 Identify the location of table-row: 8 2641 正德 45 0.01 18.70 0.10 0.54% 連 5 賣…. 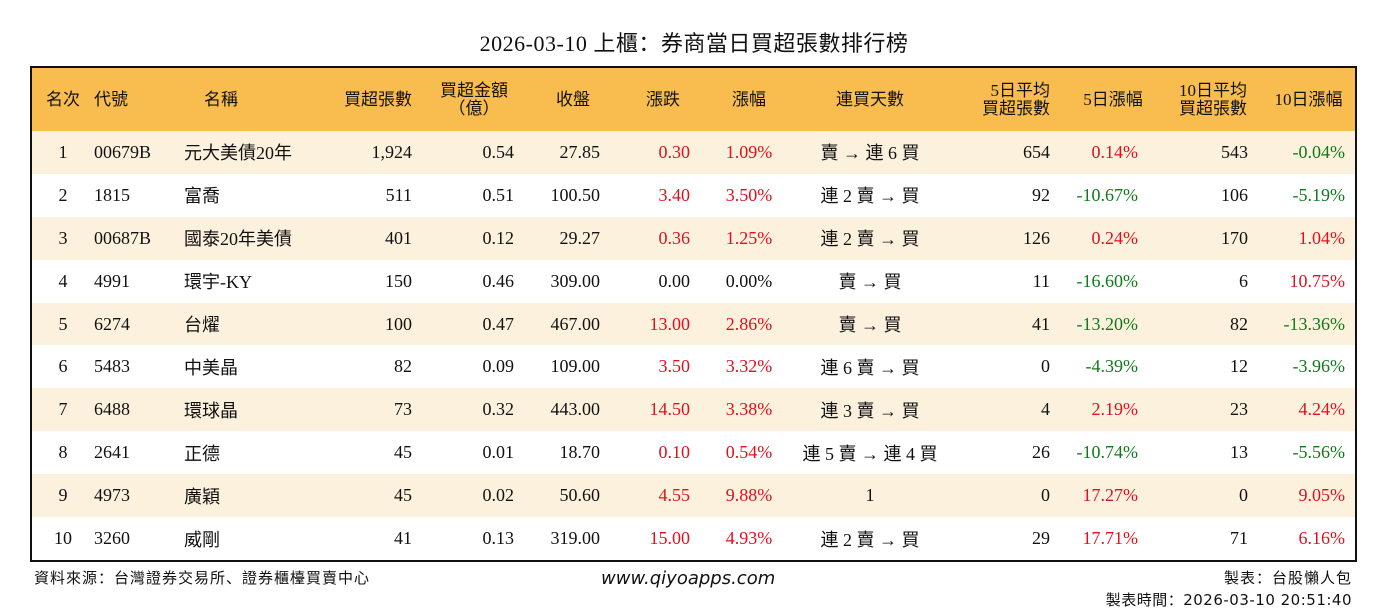
(693, 453).